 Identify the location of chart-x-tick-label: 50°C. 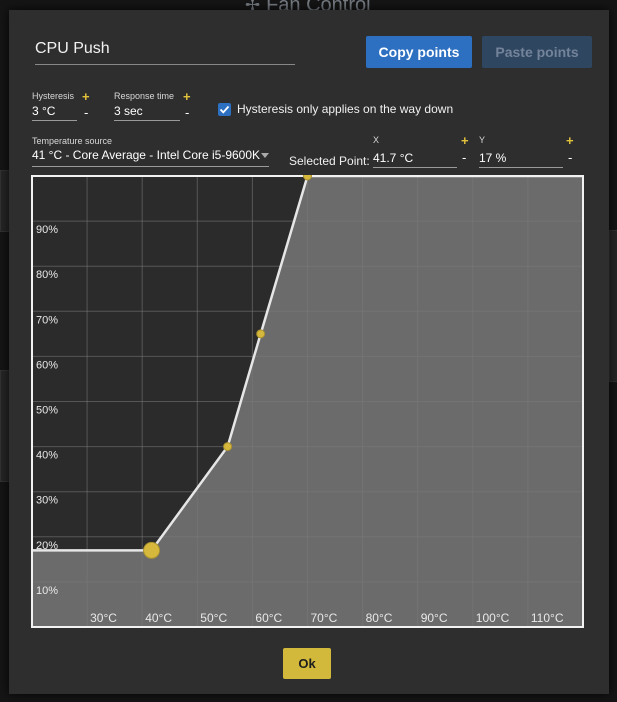
(213, 618).